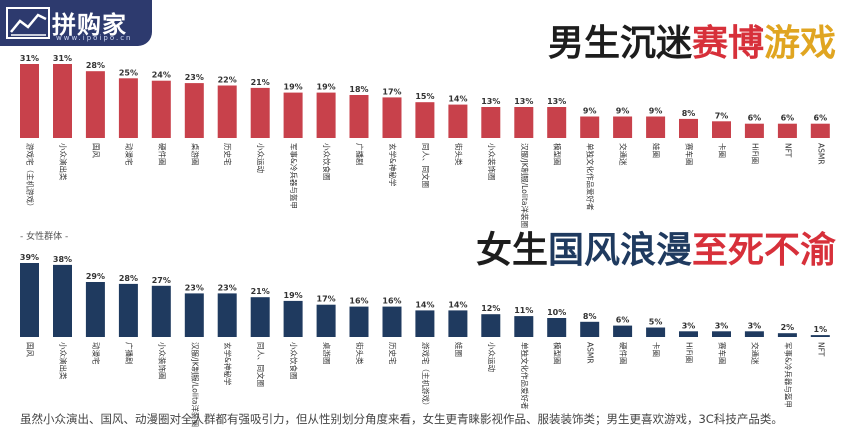 This screenshot has width=866, height=444. I want to click on female-bar-value-label: 8%, so click(590, 316).